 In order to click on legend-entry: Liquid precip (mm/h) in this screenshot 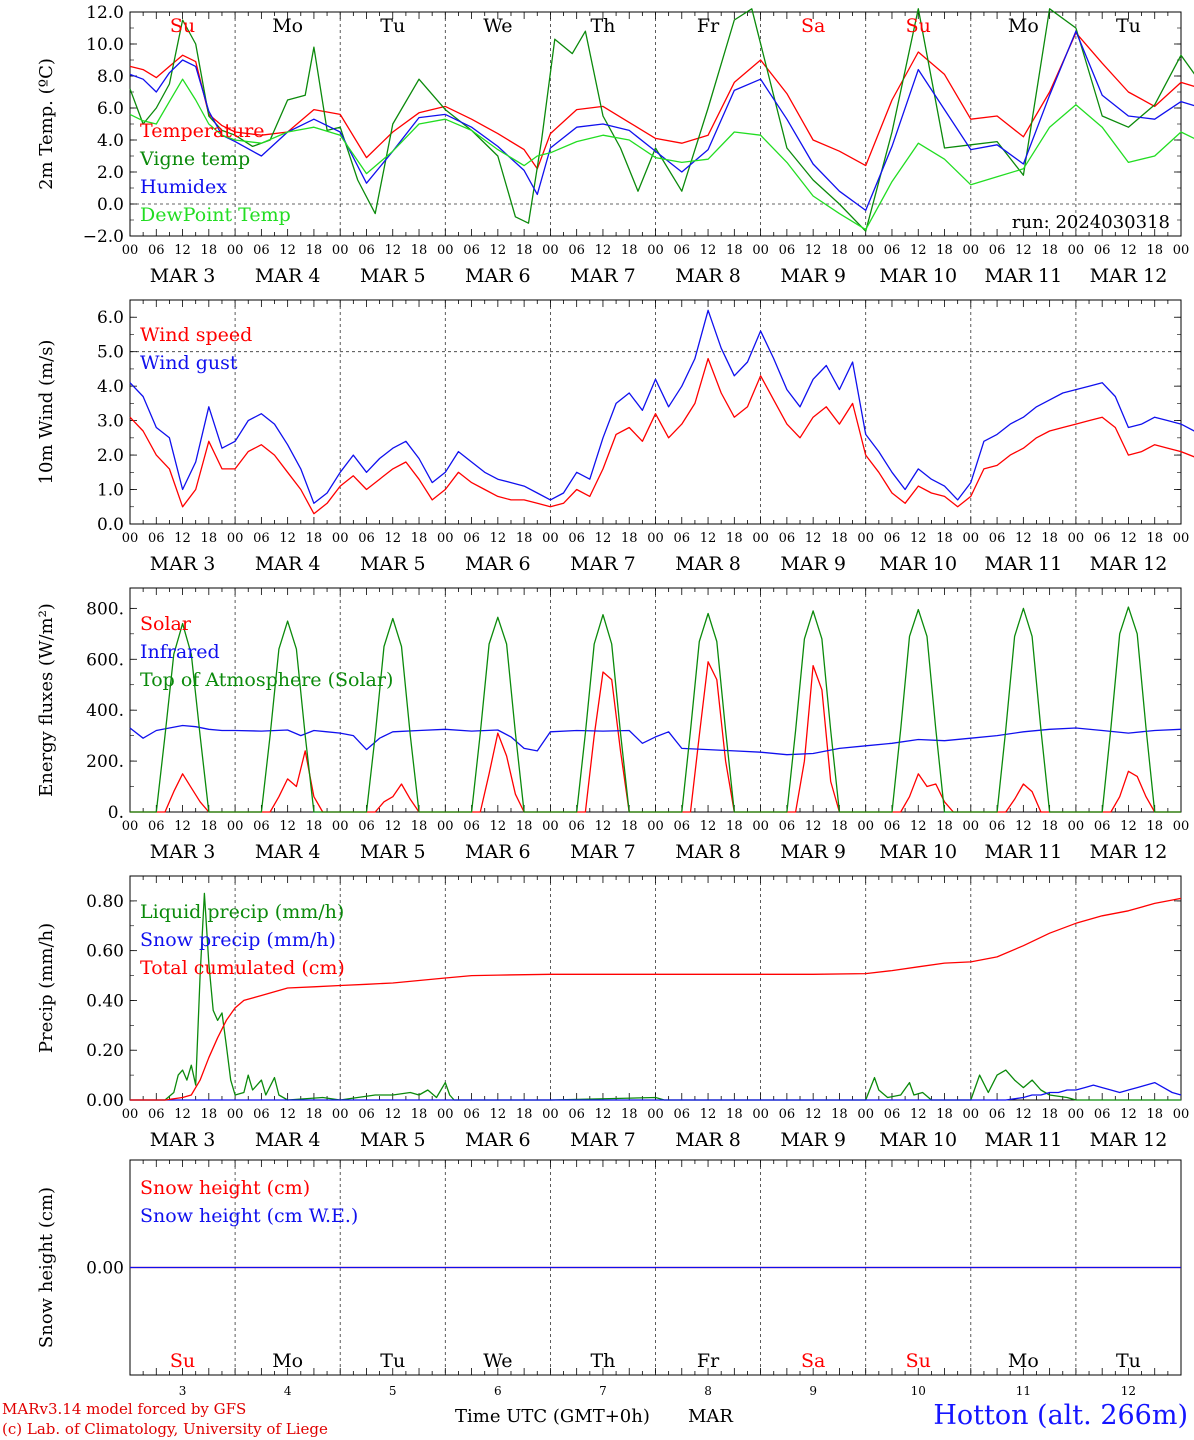, I will do `click(242, 912)`.